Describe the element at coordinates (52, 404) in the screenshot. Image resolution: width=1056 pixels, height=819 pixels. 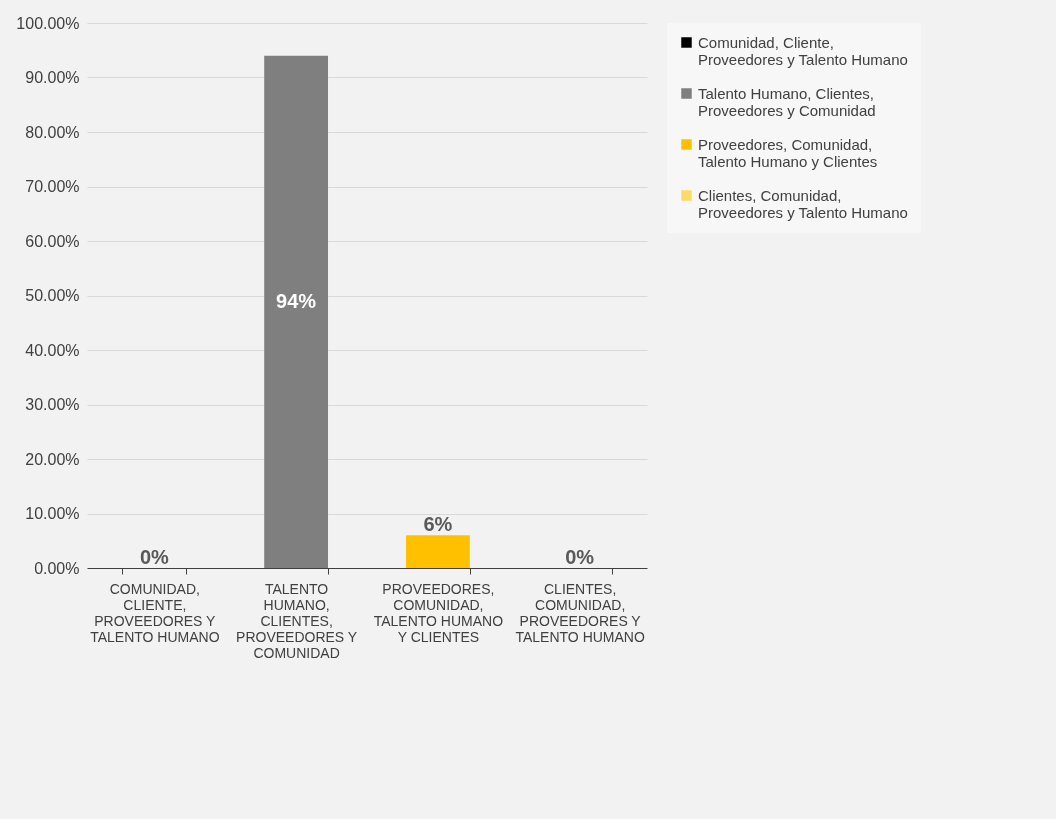
I see `y-tick-label: 30.00%` at that location.